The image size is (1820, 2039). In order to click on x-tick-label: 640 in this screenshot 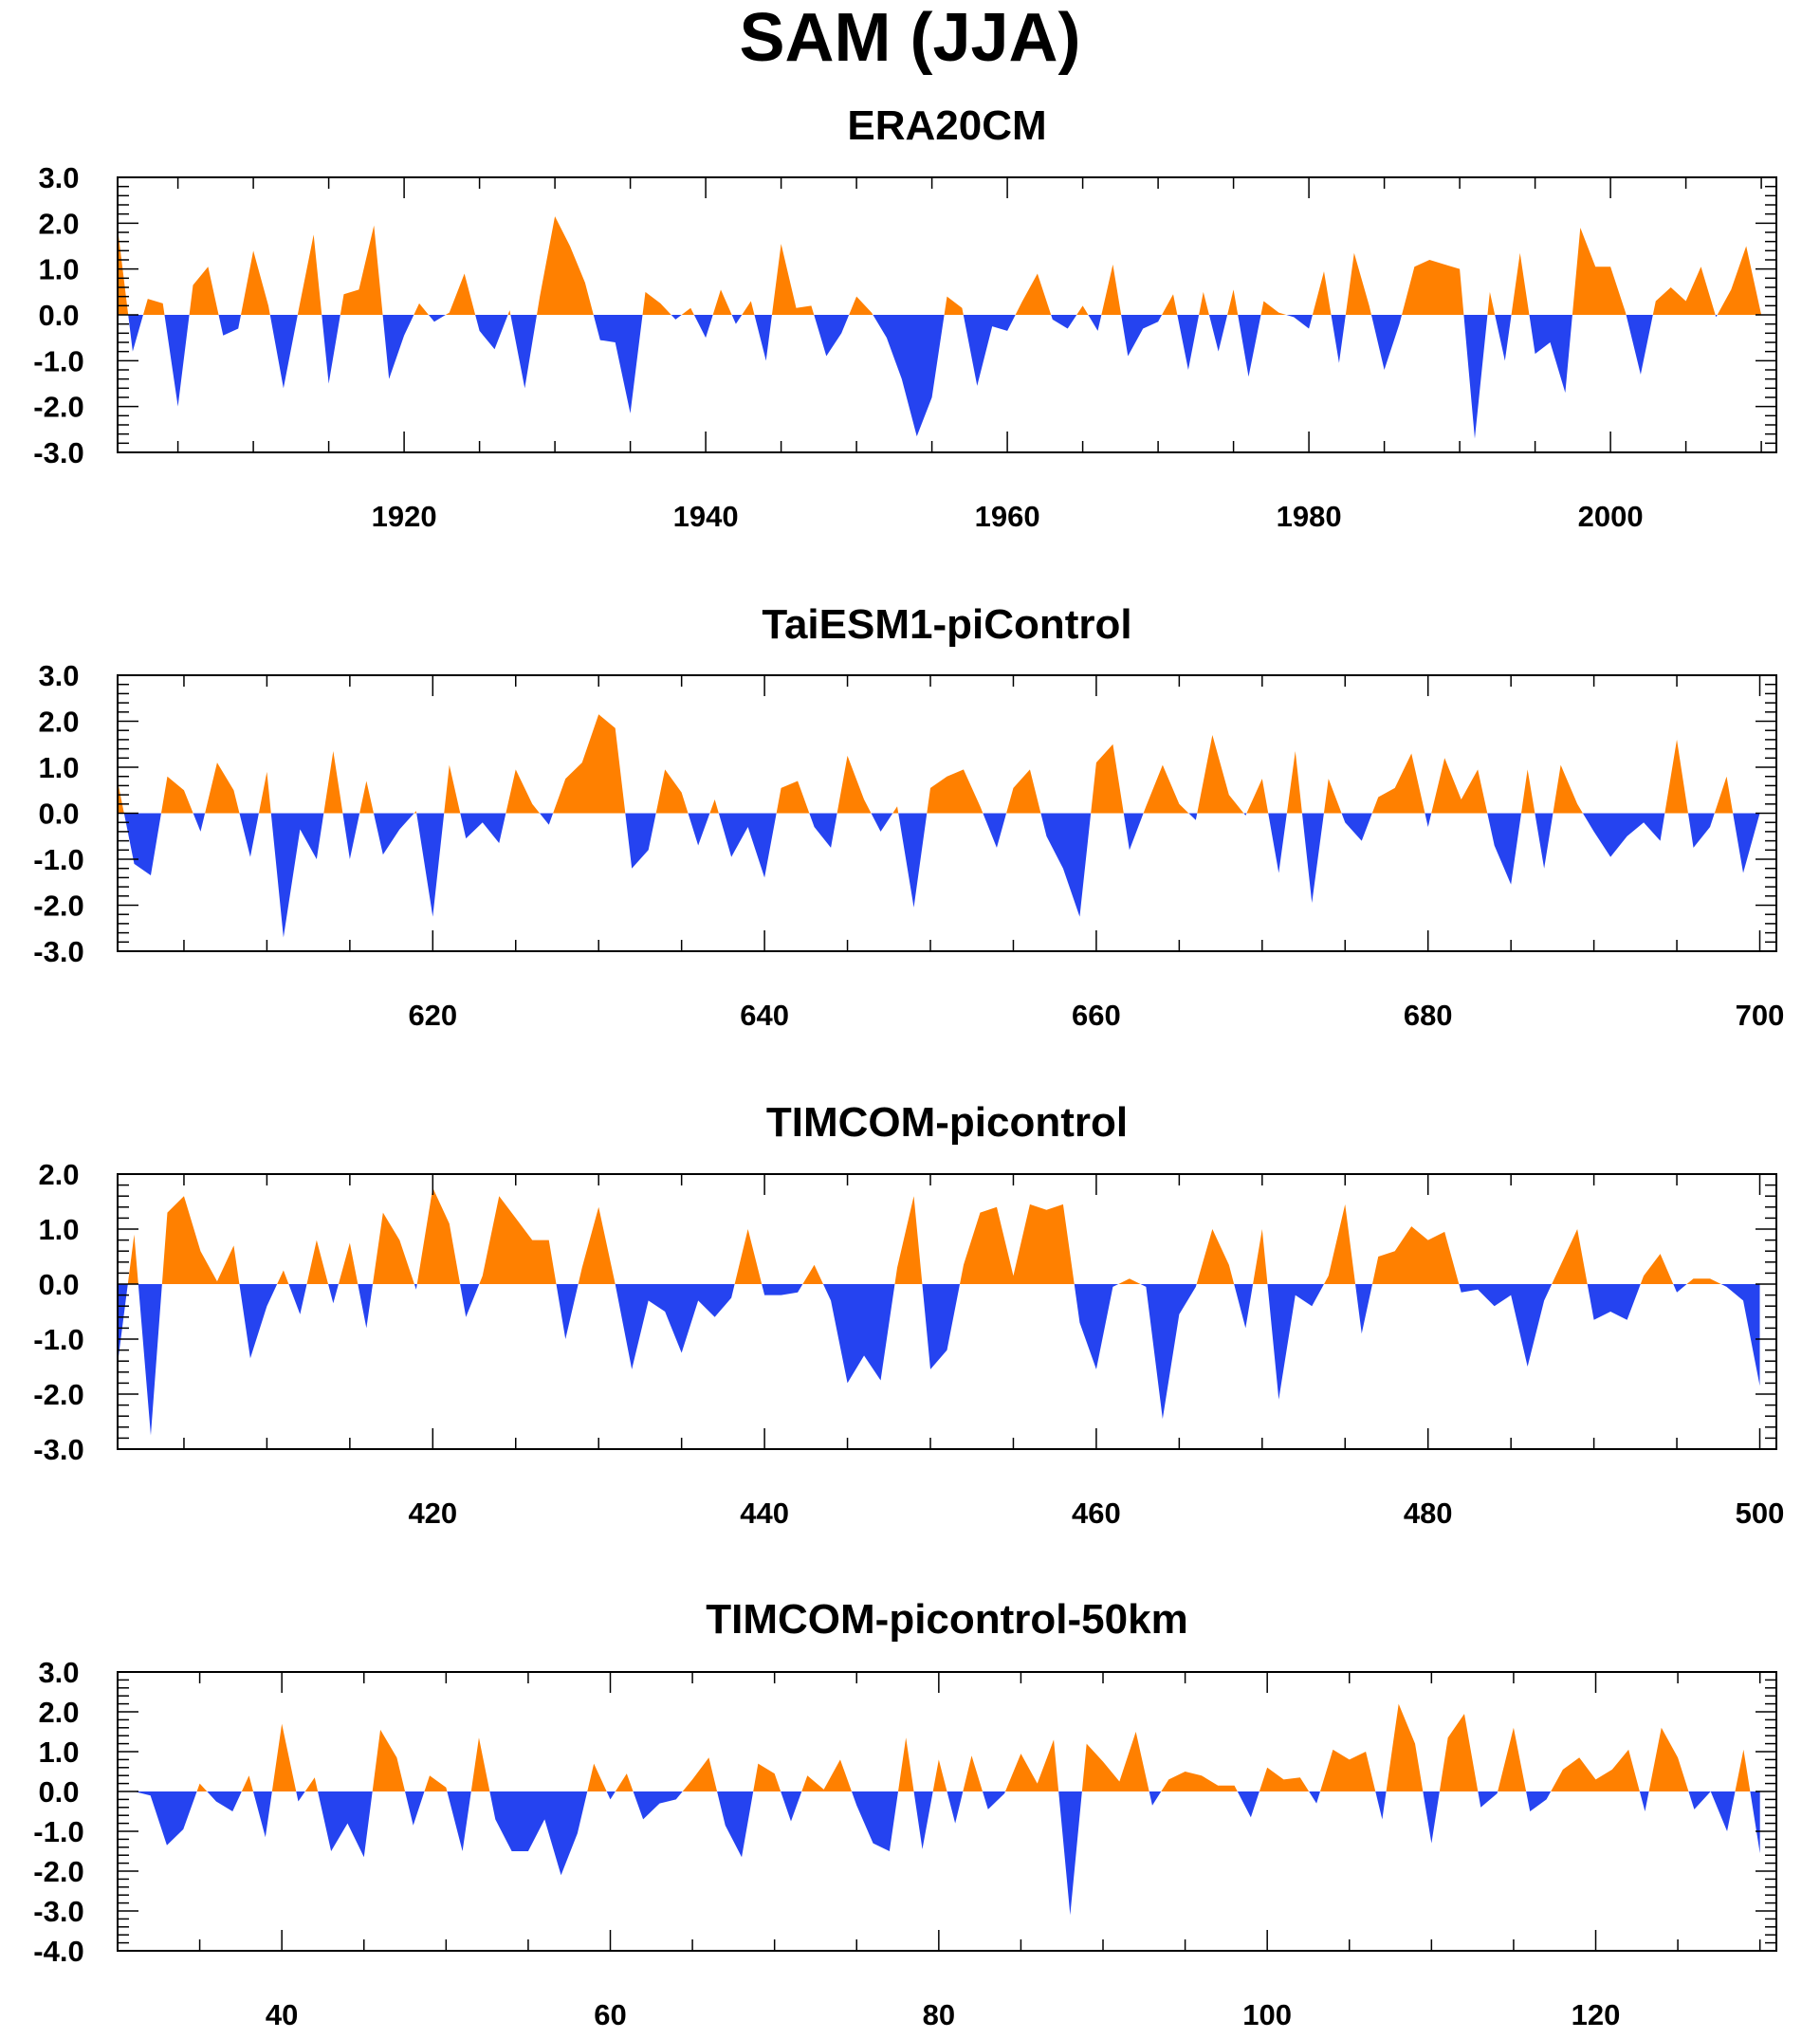, I will do `click(764, 1016)`.